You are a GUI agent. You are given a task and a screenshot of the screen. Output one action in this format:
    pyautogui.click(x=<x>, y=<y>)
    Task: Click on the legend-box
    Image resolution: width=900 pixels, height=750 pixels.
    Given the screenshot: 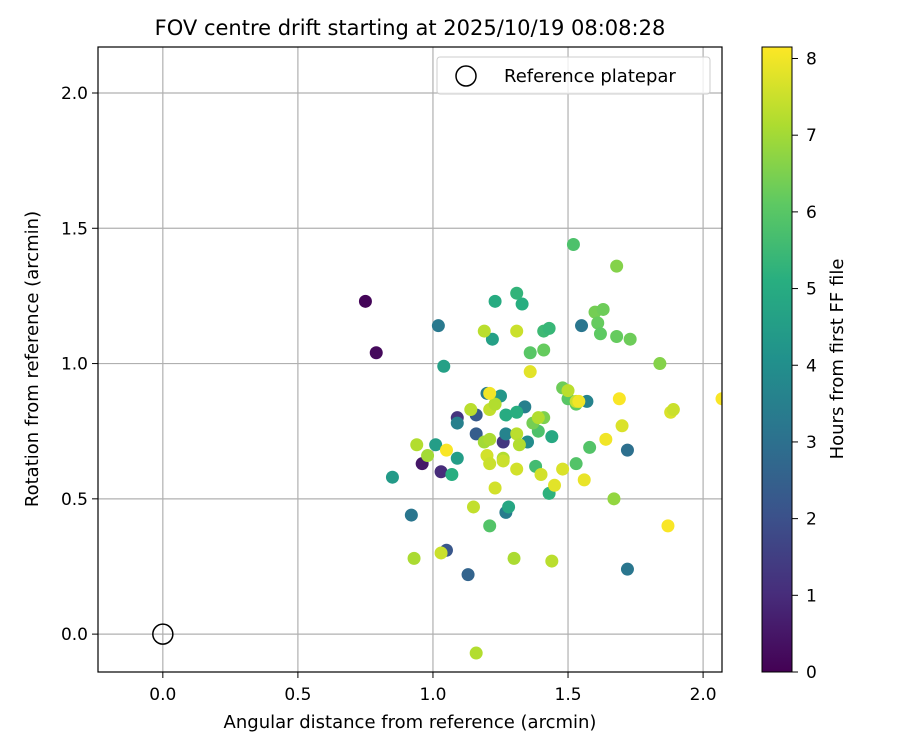 What is the action you would take?
    pyautogui.click(x=573, y=75)
    